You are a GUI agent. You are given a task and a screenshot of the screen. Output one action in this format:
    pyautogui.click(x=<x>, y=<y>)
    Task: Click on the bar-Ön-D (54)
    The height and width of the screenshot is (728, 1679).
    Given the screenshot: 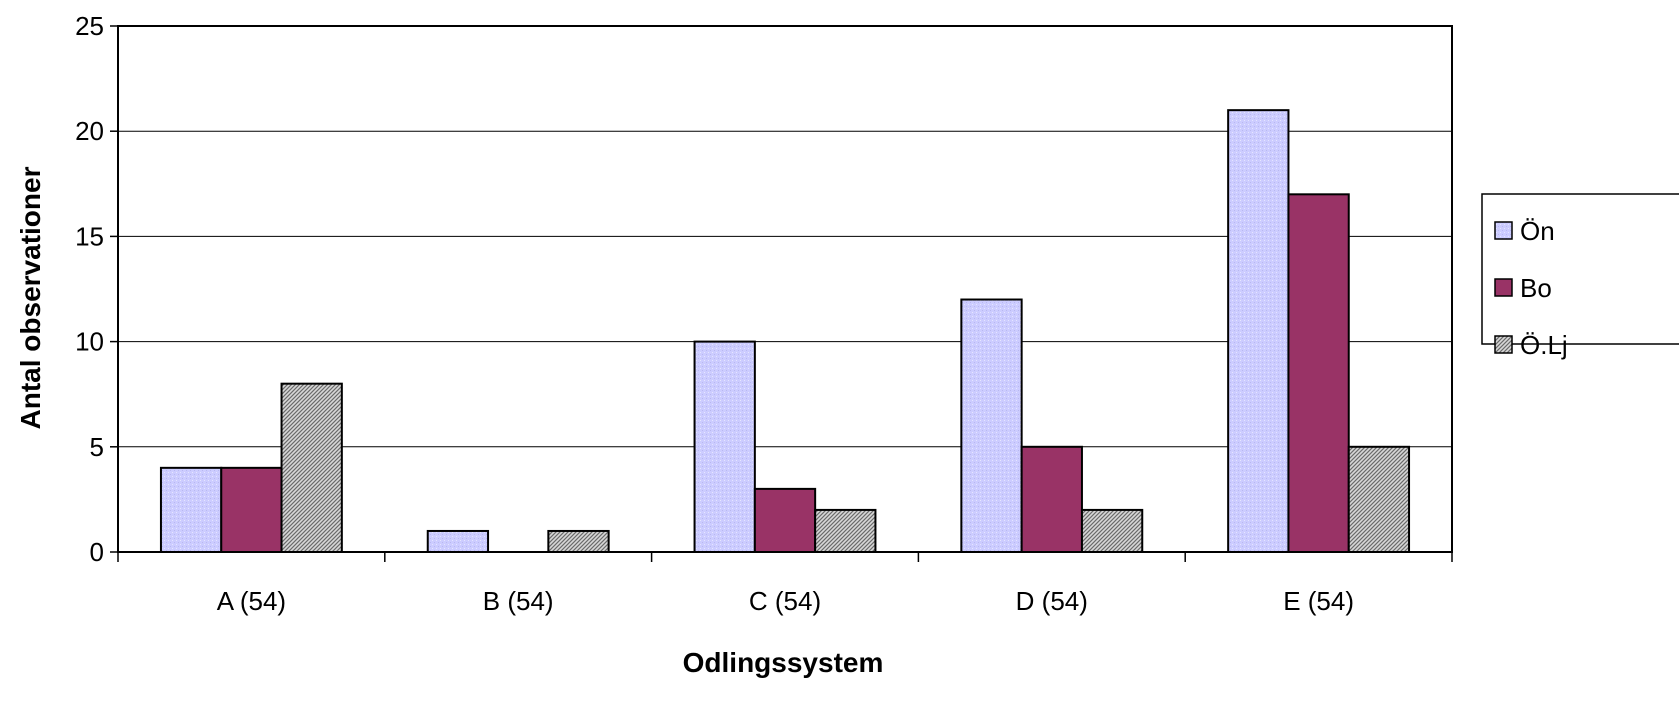 What is the action you would take?
    pyautogui.click(x=991, y=425)
    